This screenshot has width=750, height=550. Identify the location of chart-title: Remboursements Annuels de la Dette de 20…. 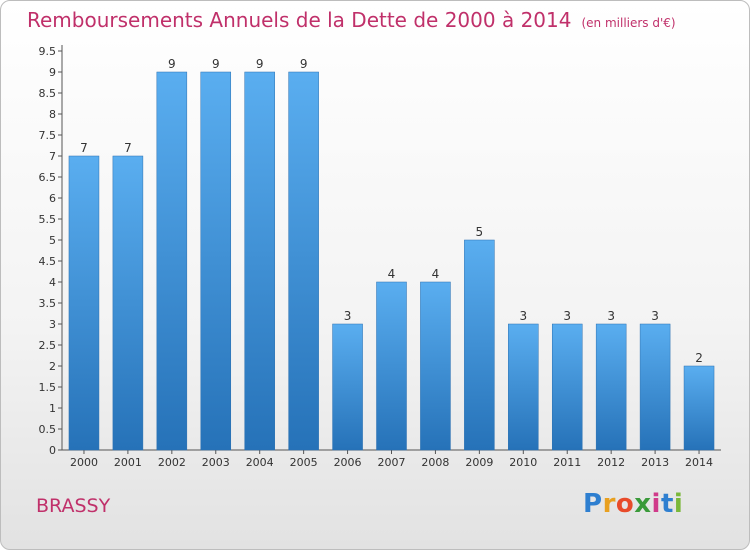
(351, 20).